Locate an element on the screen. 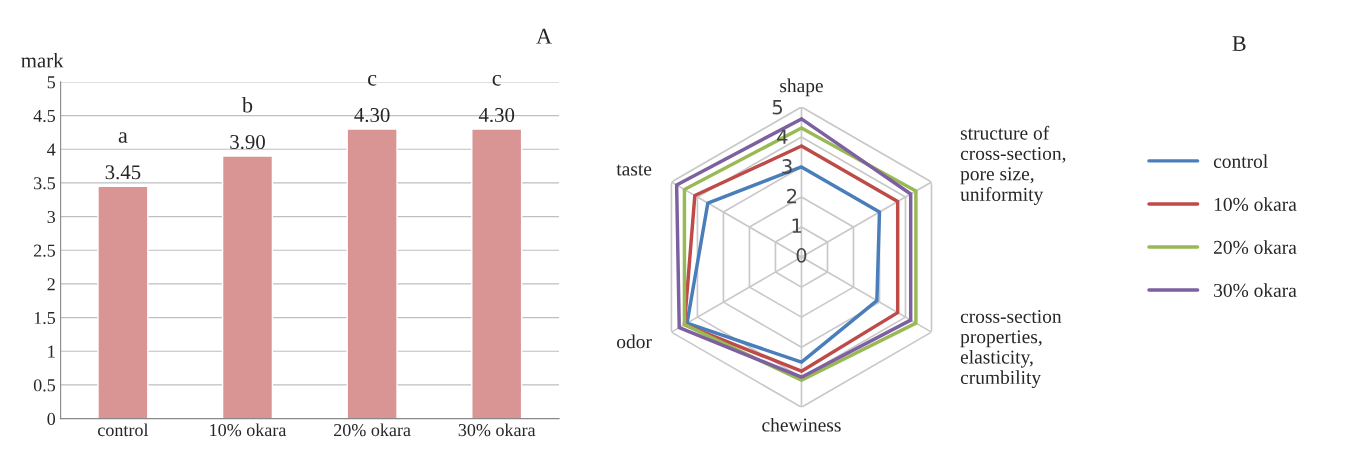 This screenshot has width=1347, height=455. legend-label: control is located at coordinates (1240, 161).